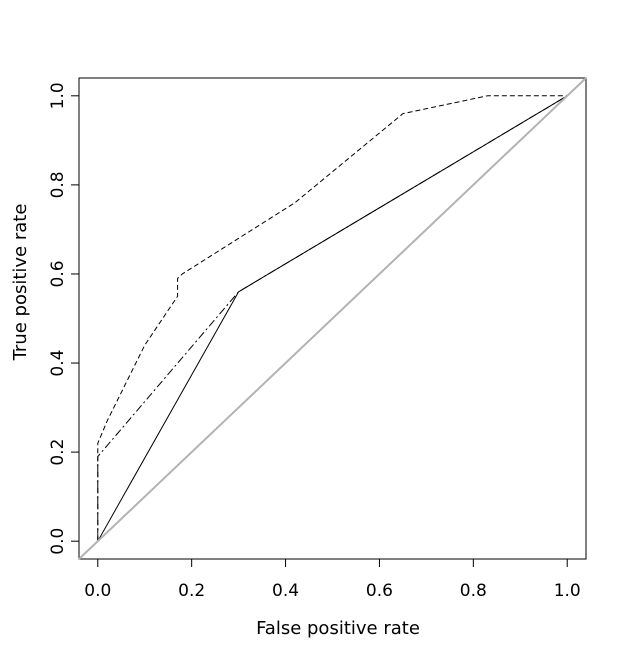  Describe the element at coordinates (58, 273) in the screenshot. I see `y-tick-label: 0.6` at that location.